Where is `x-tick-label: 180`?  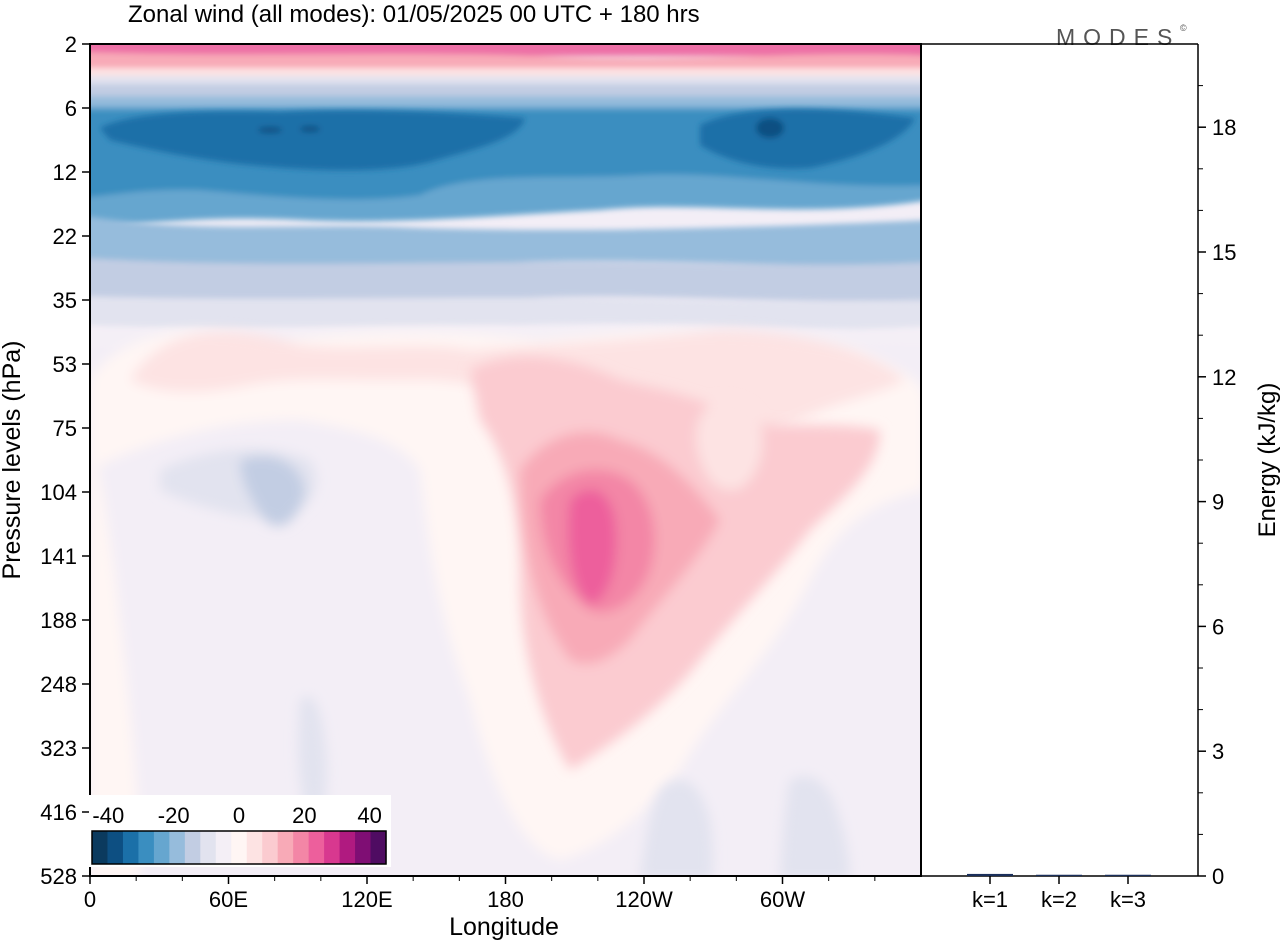
x-tick-label: 180 is located at coordinates (505, 899).